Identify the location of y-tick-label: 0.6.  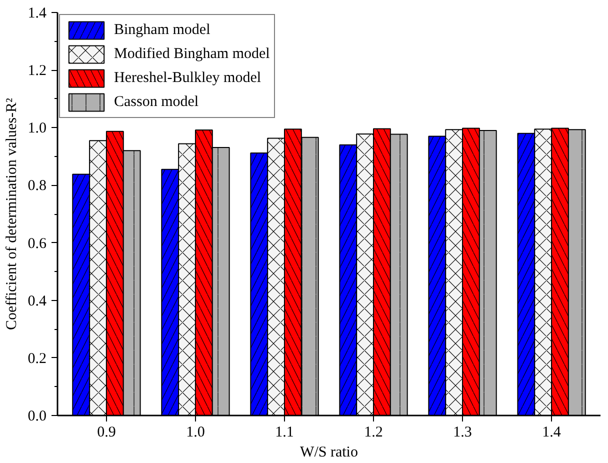
(37, 244).